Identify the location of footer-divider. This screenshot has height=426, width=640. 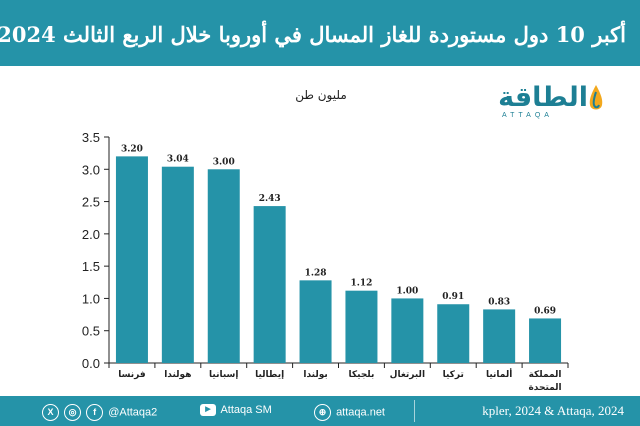
(414, 411).